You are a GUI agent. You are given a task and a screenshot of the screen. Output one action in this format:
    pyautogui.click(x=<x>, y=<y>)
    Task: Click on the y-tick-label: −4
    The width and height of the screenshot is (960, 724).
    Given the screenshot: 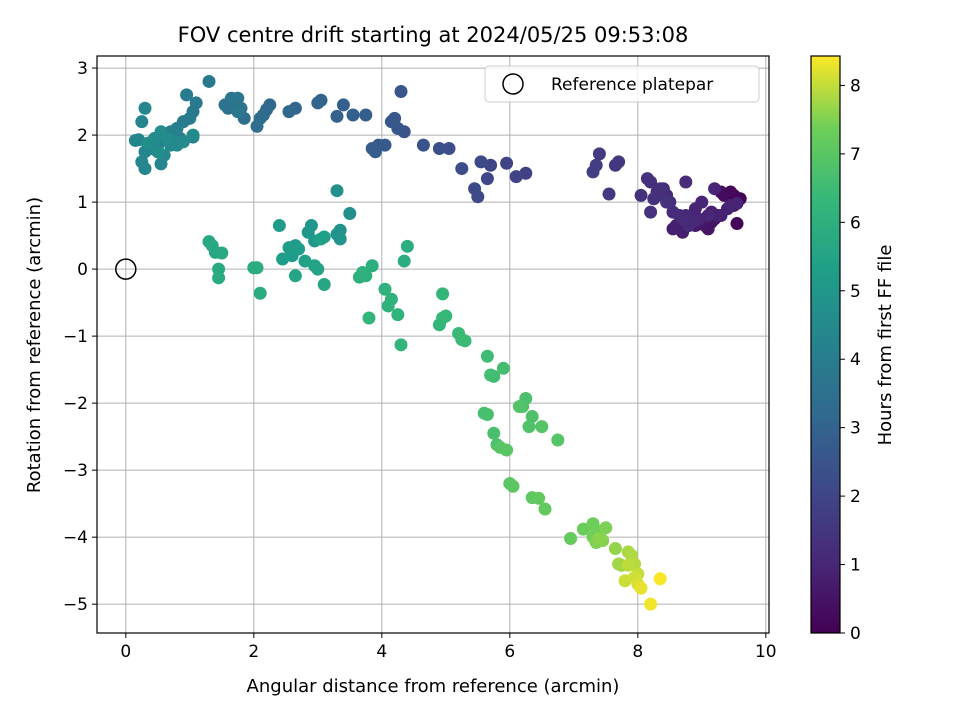 What is the action you would take?
    pyautogui.click(x=75, y=538)
    